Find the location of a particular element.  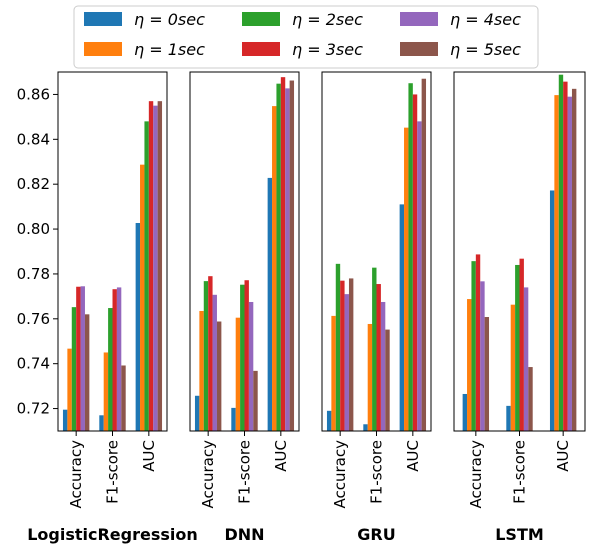

bar-dnn-auc-s3 is located at coordinates (283, 254).